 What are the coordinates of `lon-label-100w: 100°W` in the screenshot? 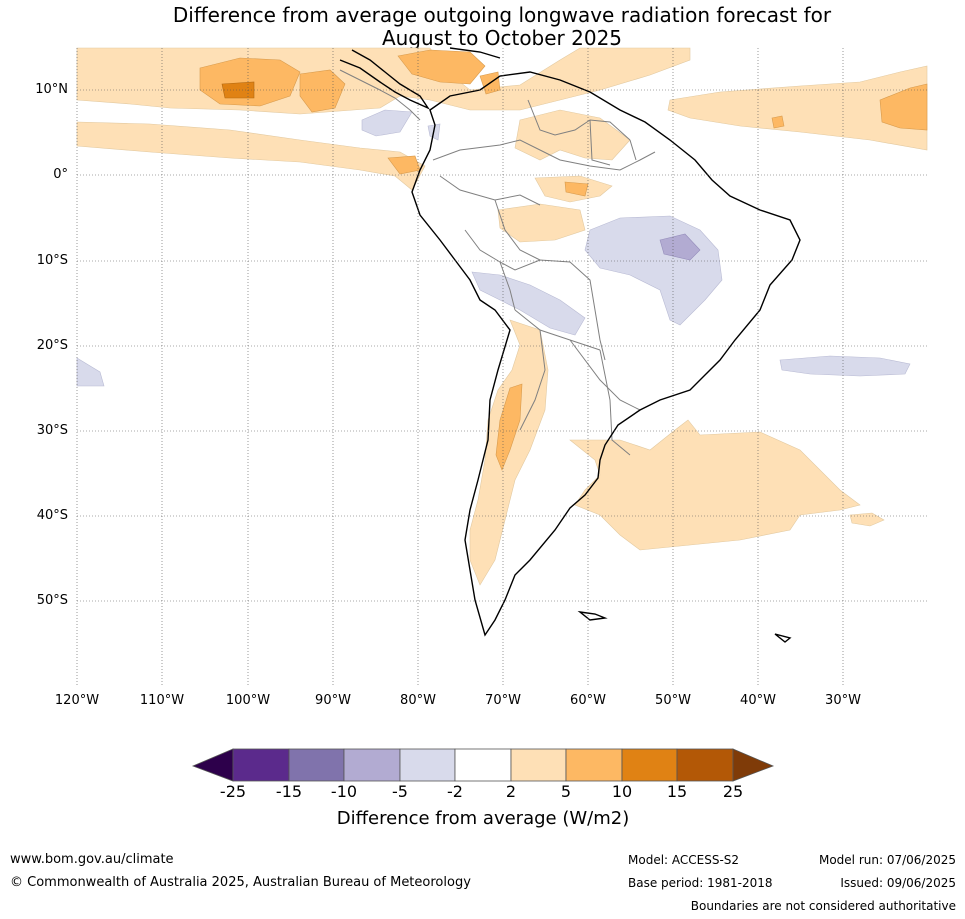 It's located at (248, 700).